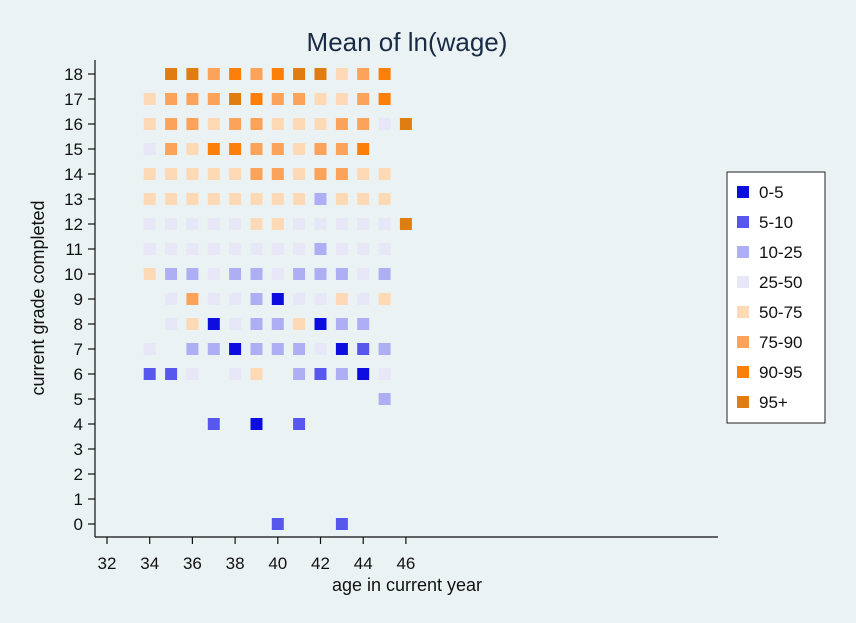 This screenshot has height=623, width=856. I want to click on y-tick-label: 4, so click(78, 424).